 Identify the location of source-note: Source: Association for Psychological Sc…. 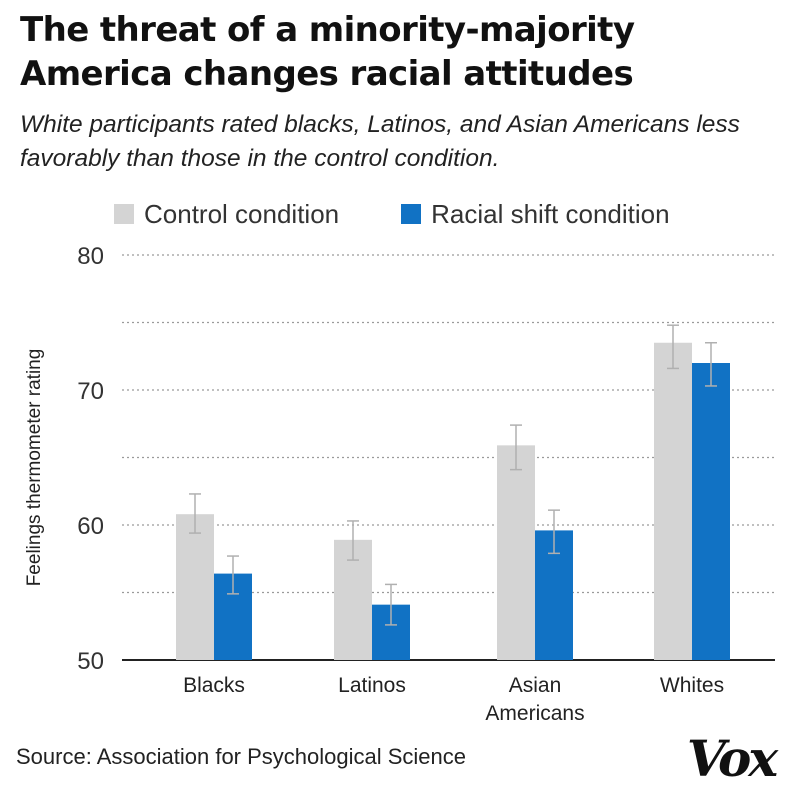
(241, 756).